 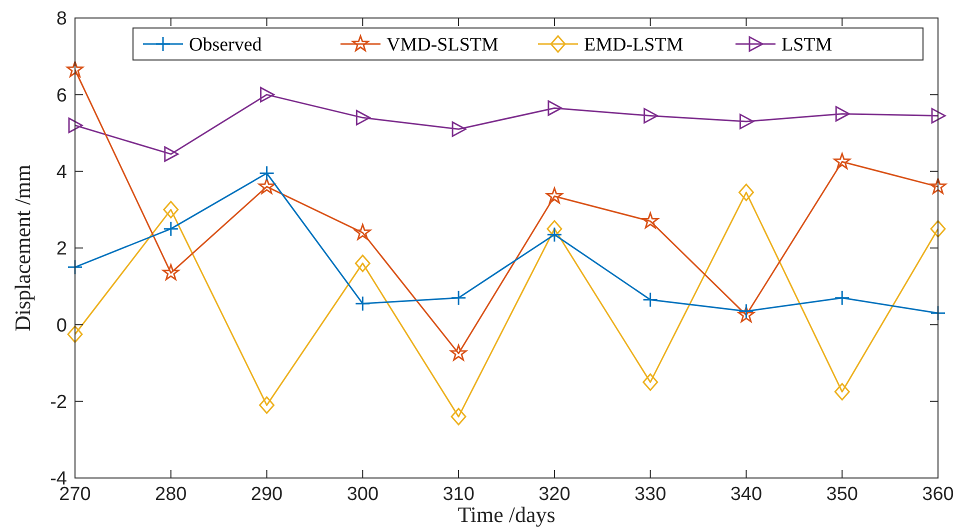 What do you see at coordinates (62, 172) in the screenshot?
I see `y-tick-label: 4` at bounding box center [62, 172].